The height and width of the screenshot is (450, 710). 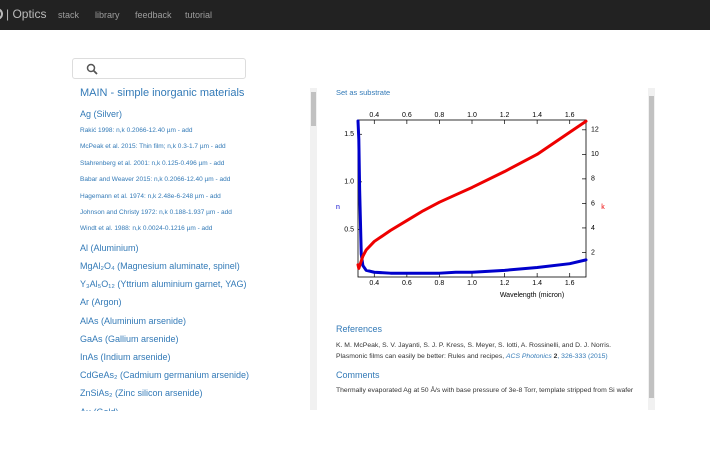 I want to click on y-axis-label: k, so click(x=603, y=207).